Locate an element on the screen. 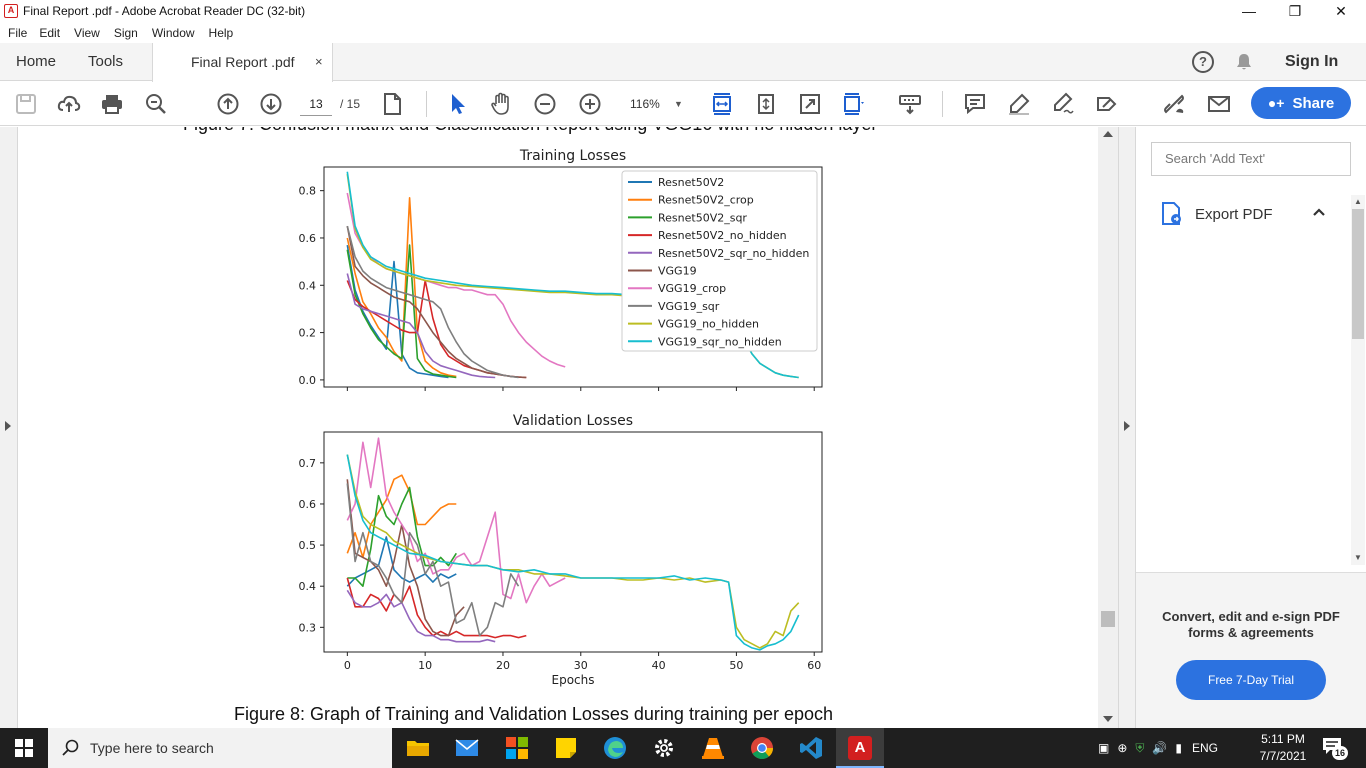 The height and width of the screenshot is (768, 1366). acrobat-logo-icon: A is located at coordinates (11, 11).